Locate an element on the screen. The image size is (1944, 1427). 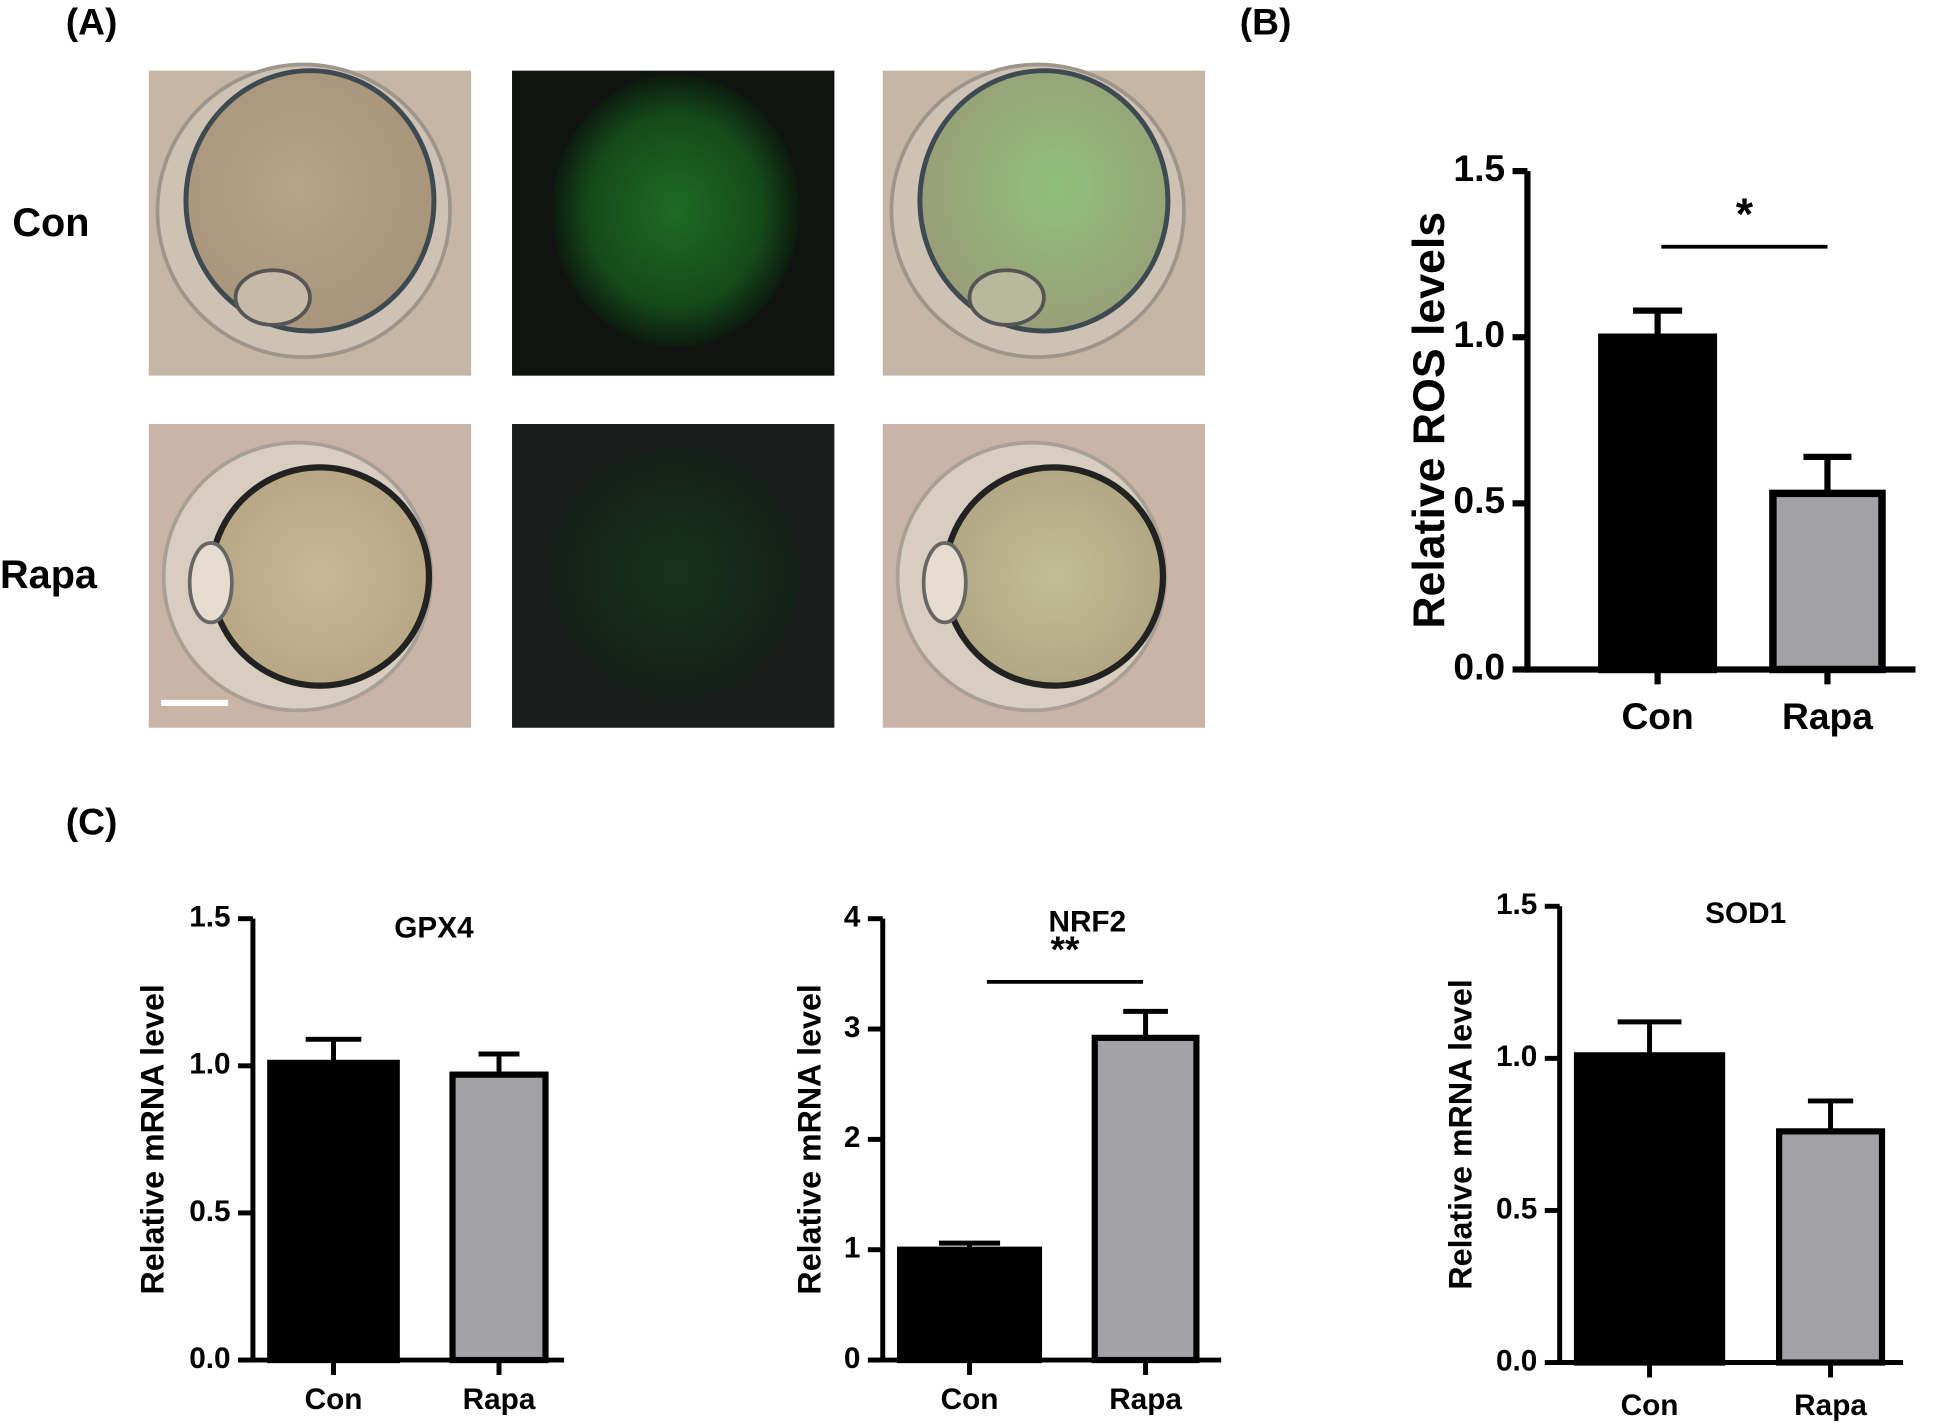
chart-title: NRF2 is located at coordinates (1087, 922).